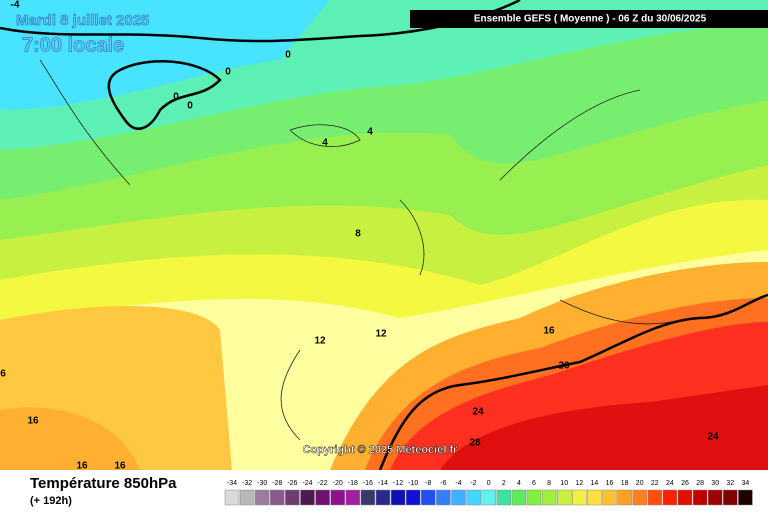  Describe the element at coordinates (595, 483) in the screenshot. I see `legend-label: 14` at that location.